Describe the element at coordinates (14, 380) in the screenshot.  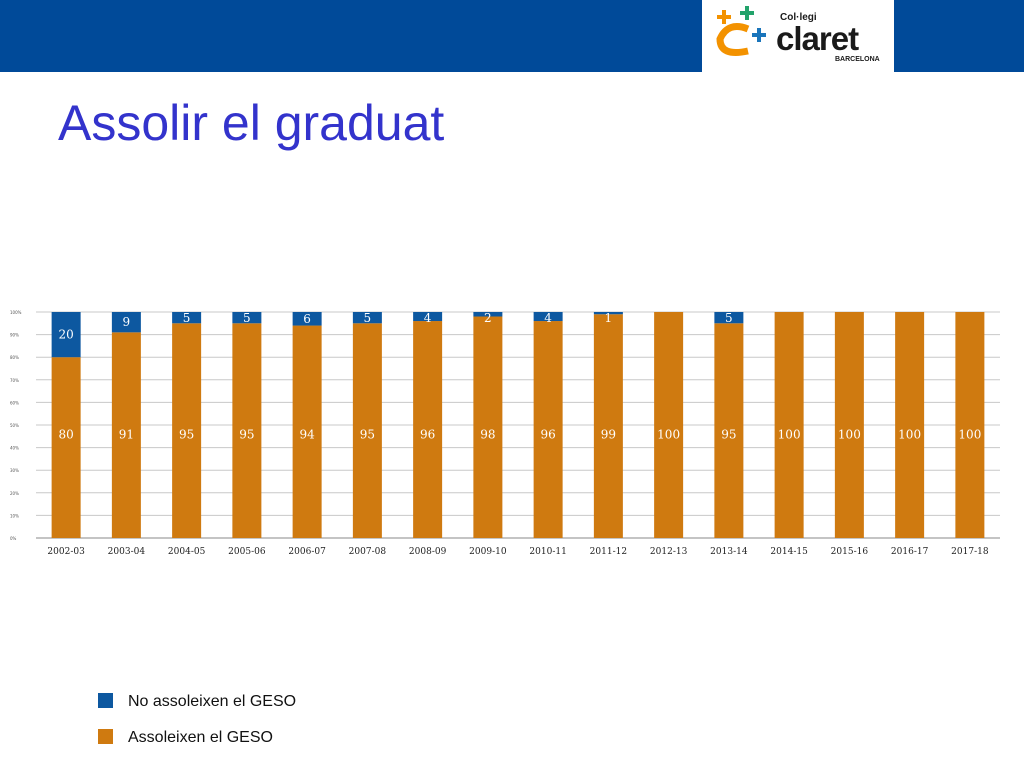
I see `y-tick-label: 70%` at that location.